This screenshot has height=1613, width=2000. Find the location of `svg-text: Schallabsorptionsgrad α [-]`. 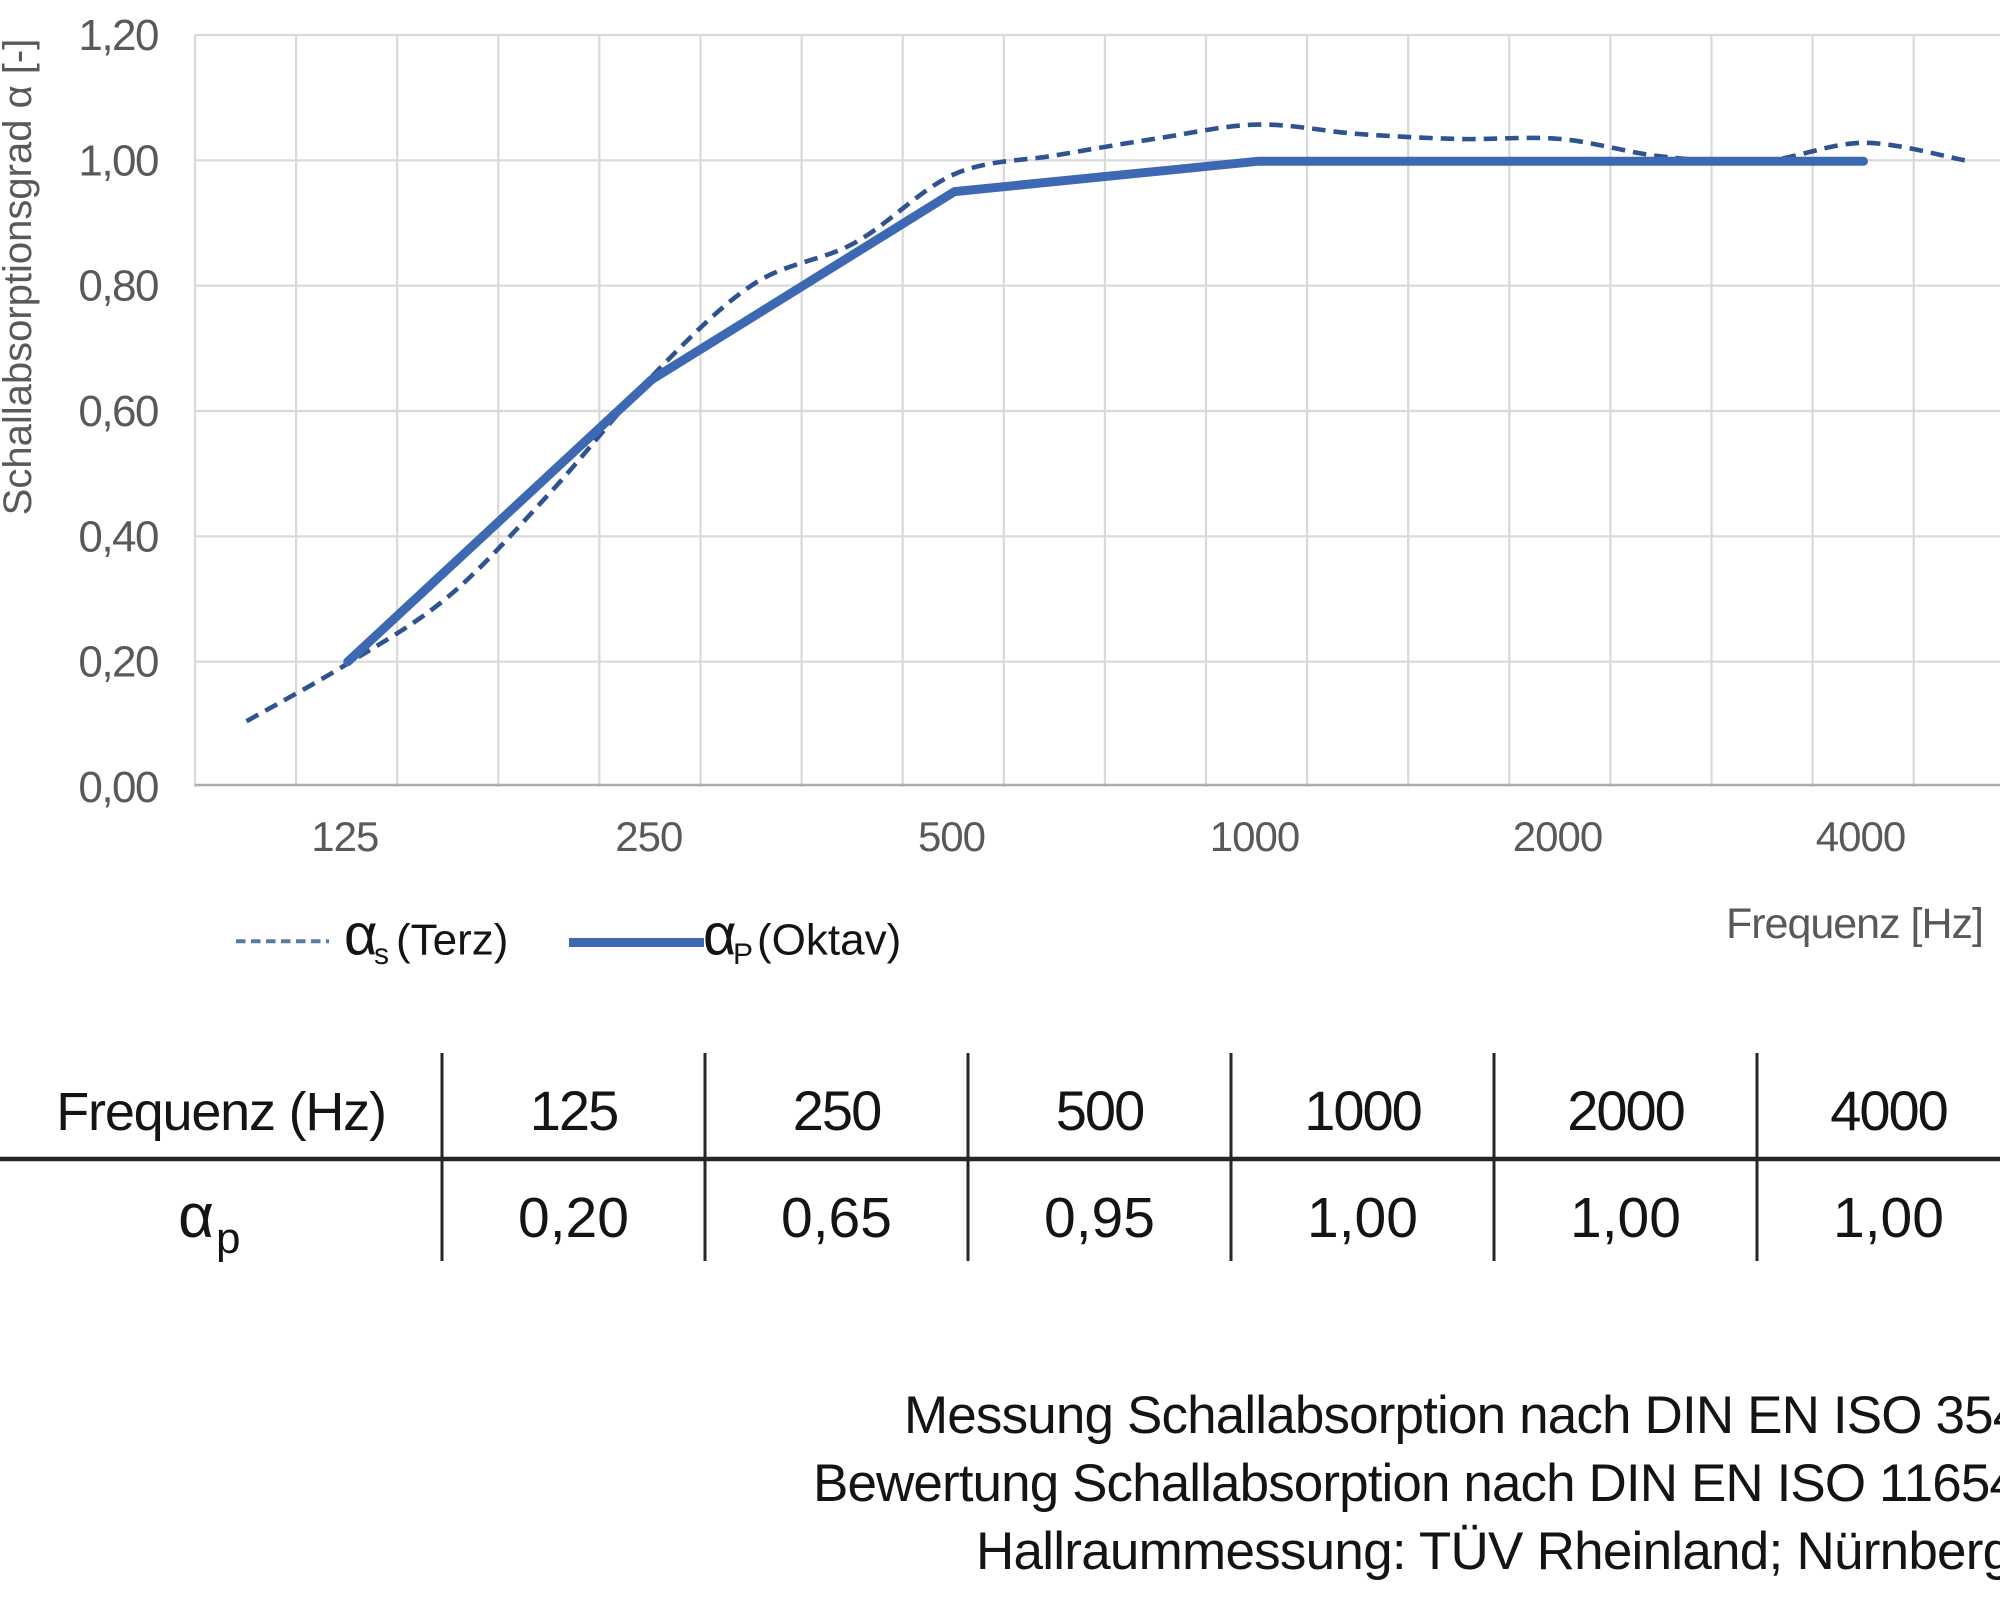

svg-text: Schallabsorptionsgrad α [-] is located at coordinates (20, 277).